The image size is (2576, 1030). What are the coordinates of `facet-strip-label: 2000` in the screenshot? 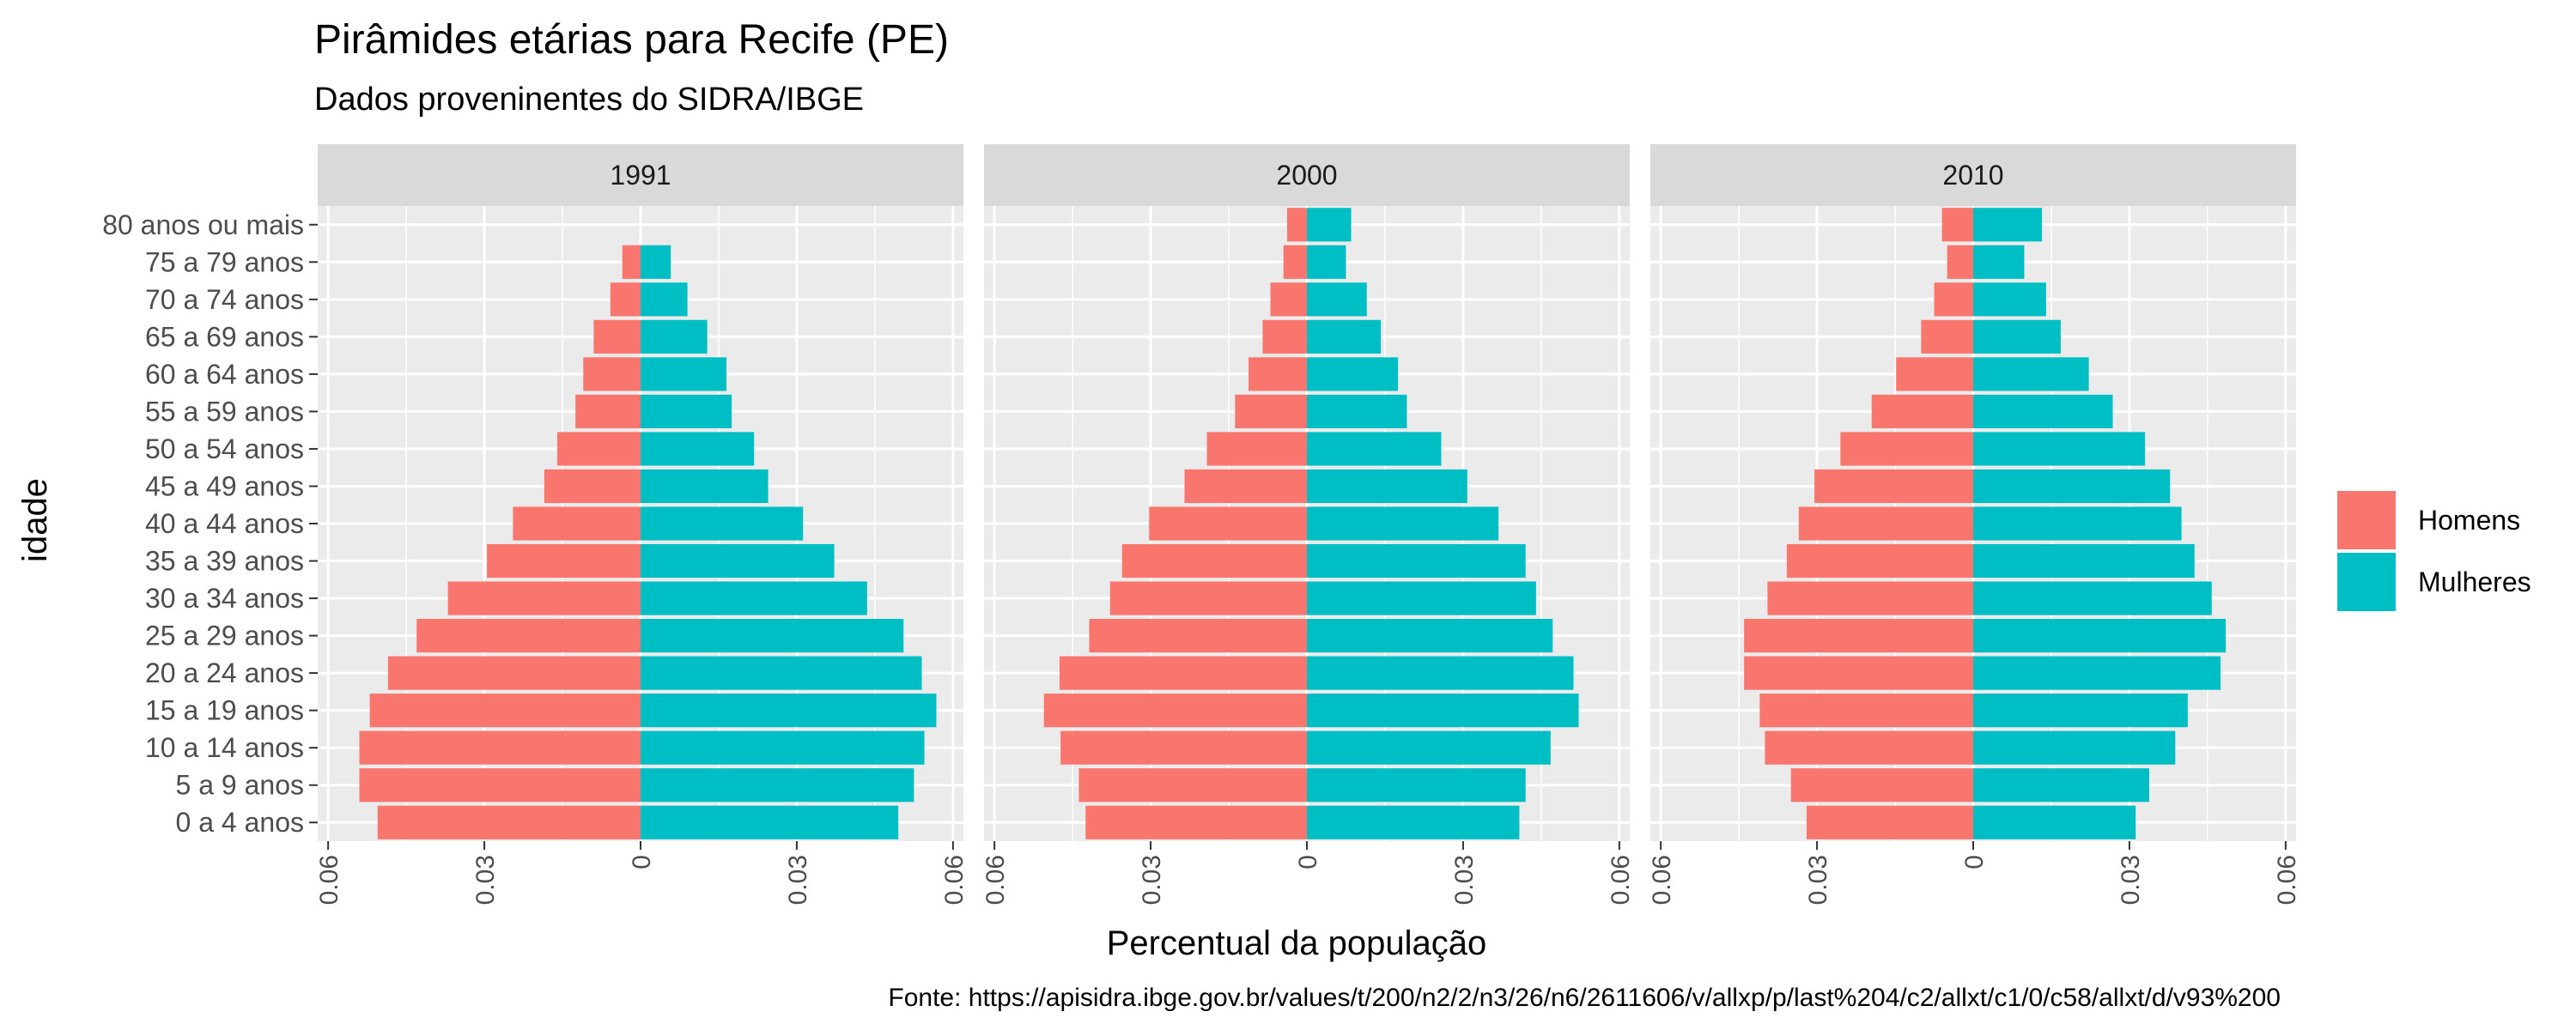 It's located at (1306, 175).